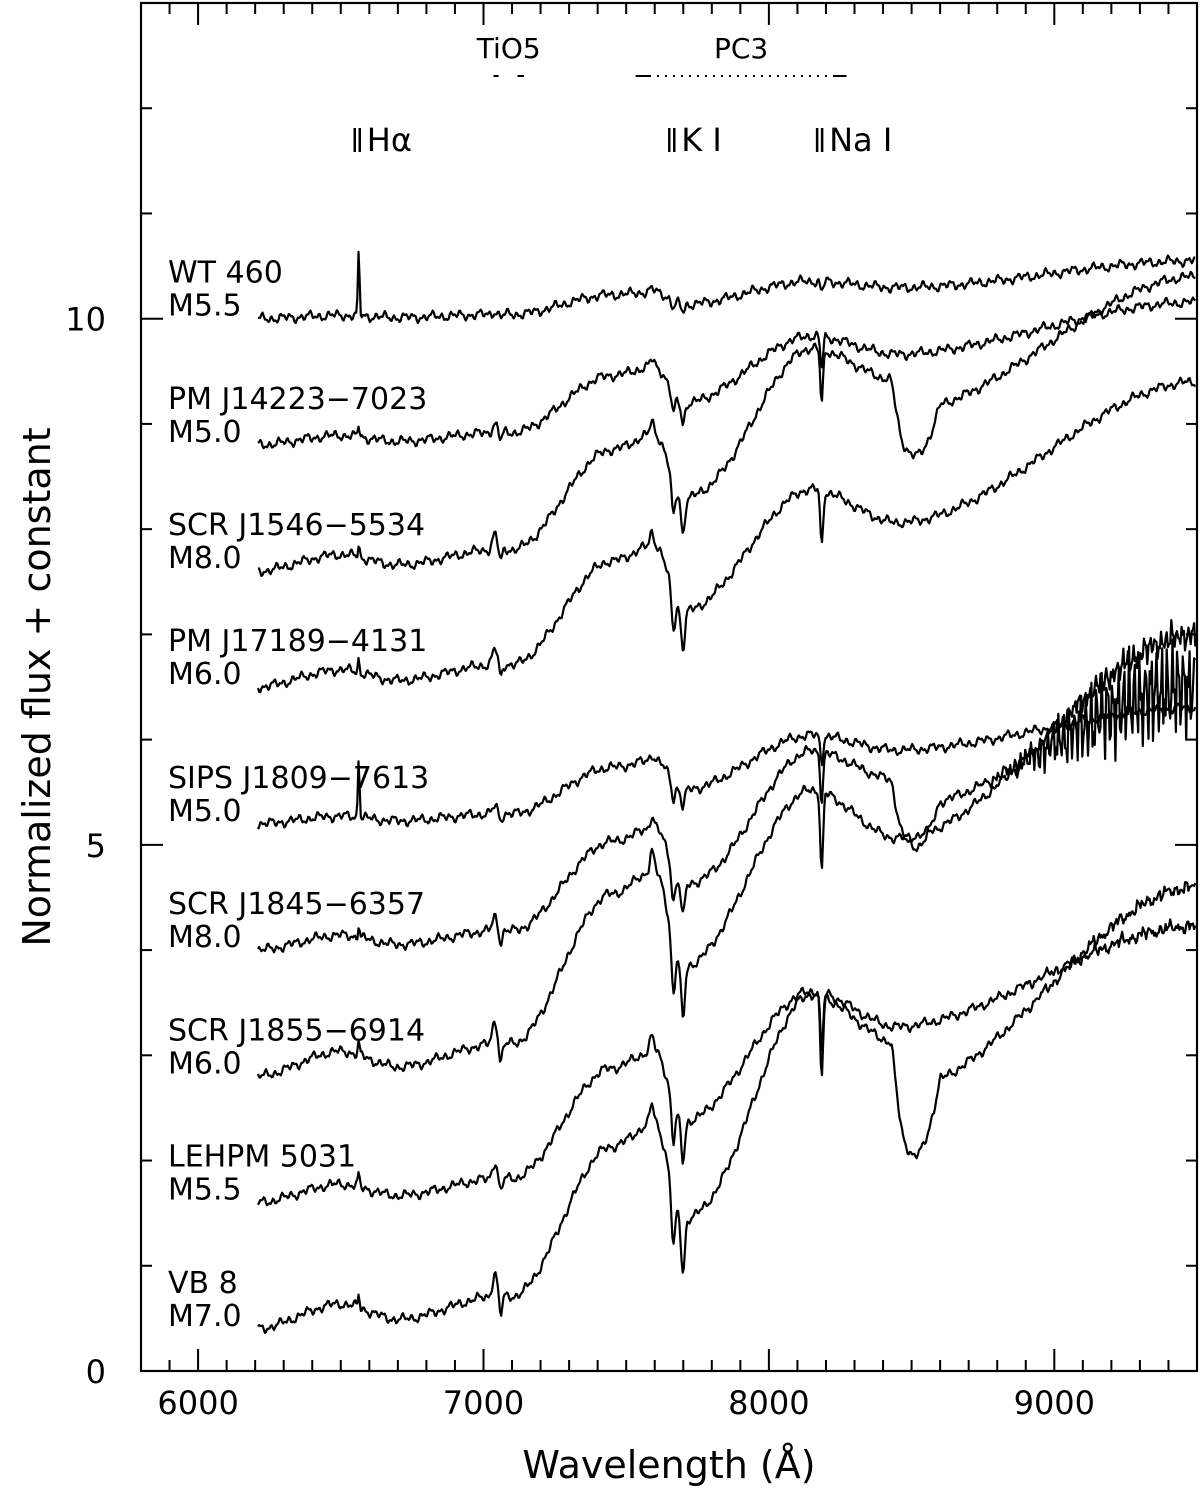 This screenshot has width=1200, height=1492. I want to click on spectral-indices: TiO5 PC3, so click(661, 54).